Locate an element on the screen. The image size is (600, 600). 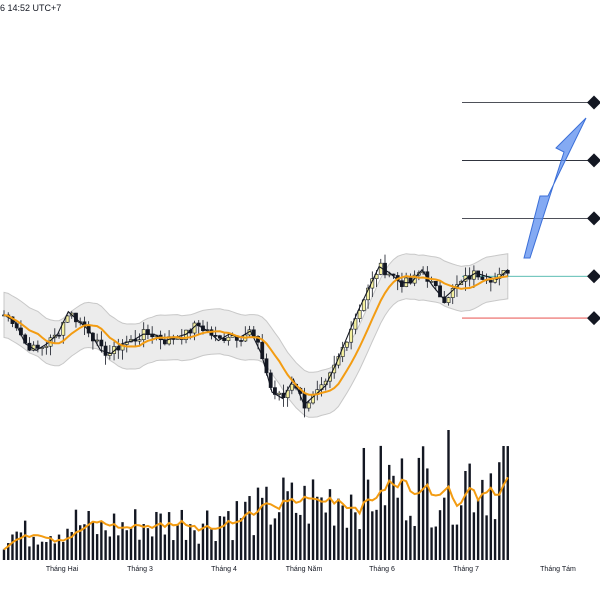
x-tick-label: Tháng Hai is located at coordinates (62, 569).